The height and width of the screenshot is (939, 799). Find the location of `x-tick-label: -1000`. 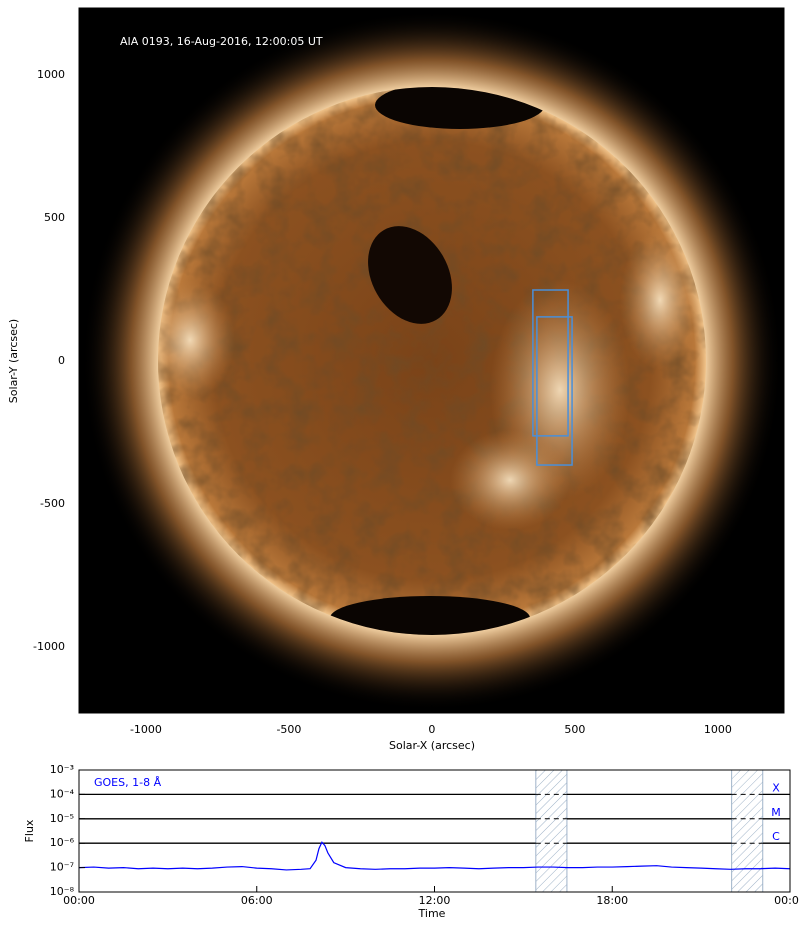

x-tick-label: -1000 is located at coordinates (146, 729).